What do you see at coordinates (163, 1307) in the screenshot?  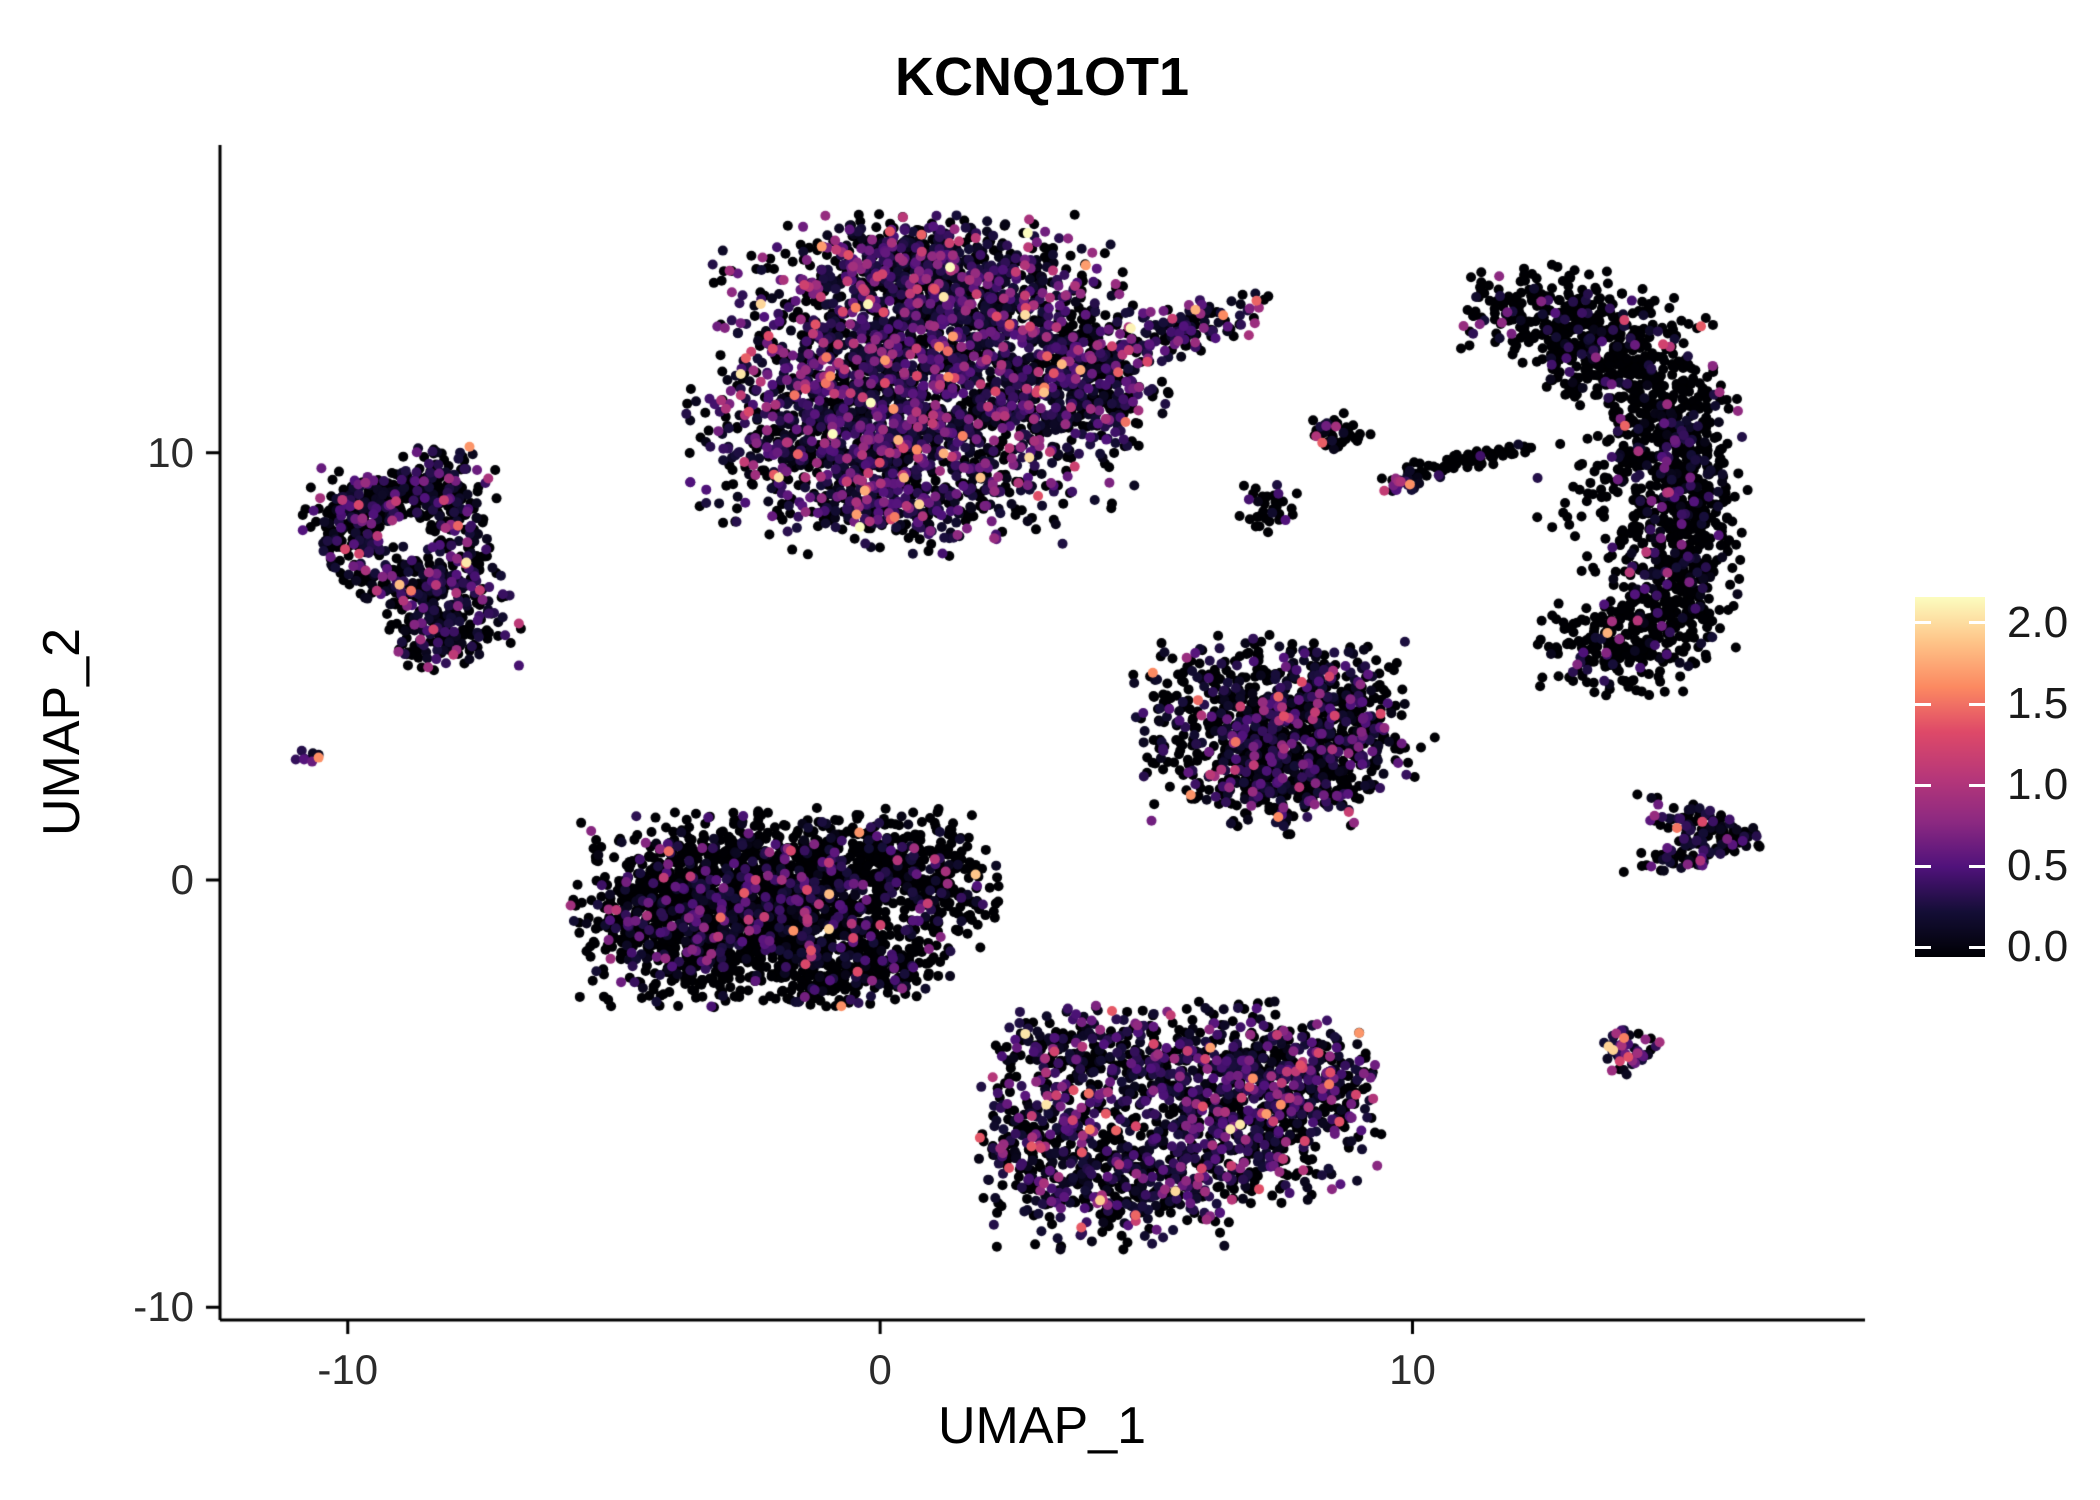 I see `y-tick-label: -10` at bounding box center [163, 1307].